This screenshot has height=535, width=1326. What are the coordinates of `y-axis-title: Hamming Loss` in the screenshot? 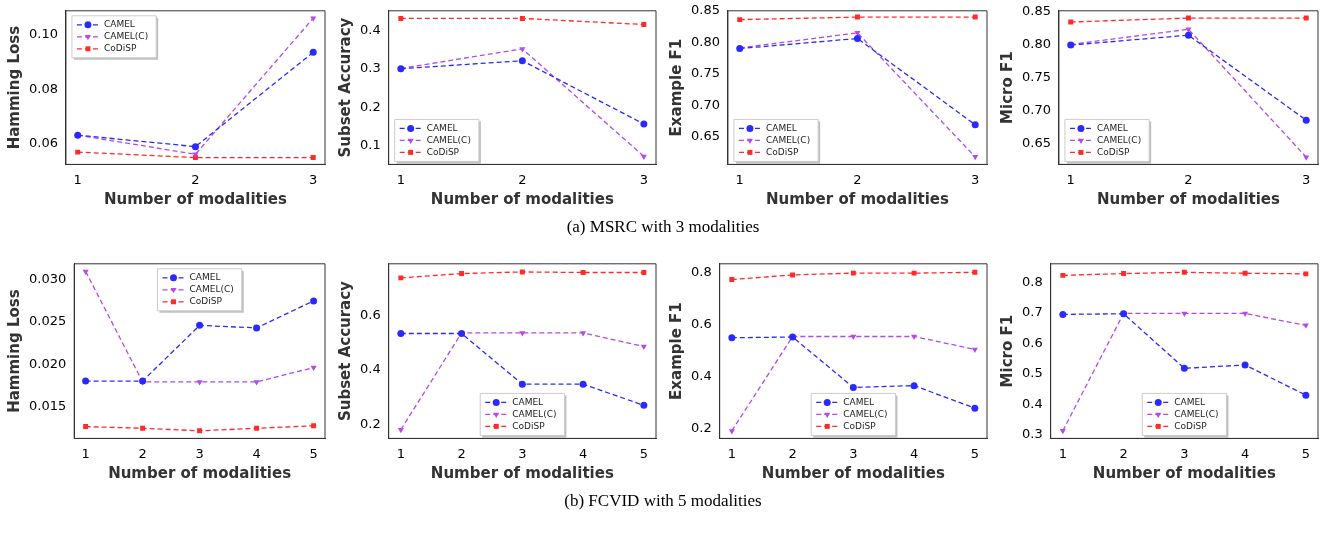 It's located at (13, 351).